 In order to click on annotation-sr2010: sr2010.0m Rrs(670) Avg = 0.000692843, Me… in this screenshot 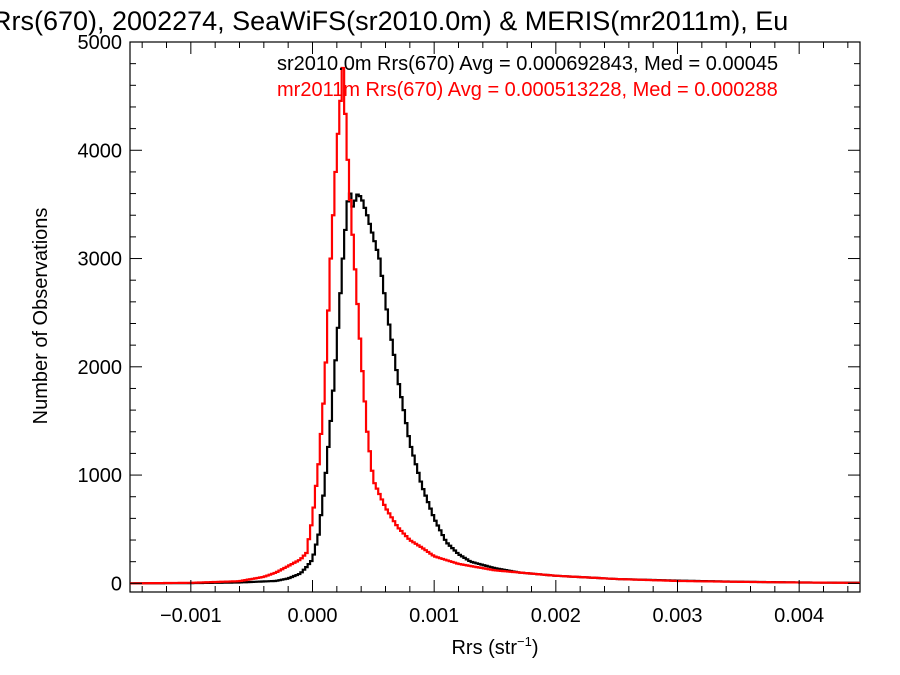, I will do `click(527, 64)`.